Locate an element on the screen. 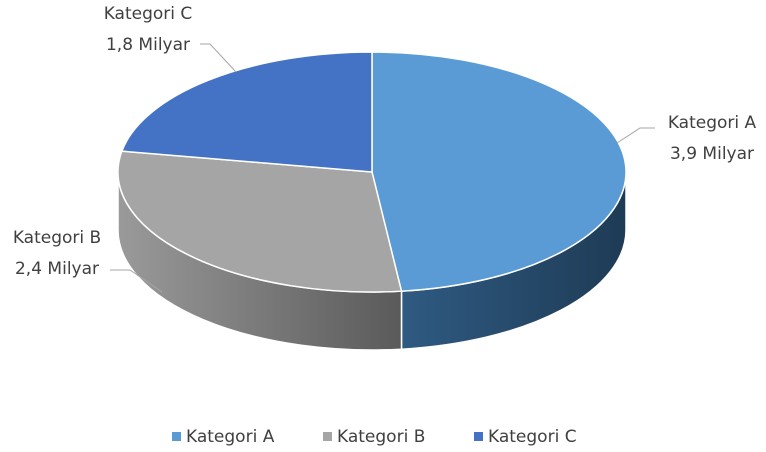  data-label: 1,8 Milyar is located at coordinates (148, 45).